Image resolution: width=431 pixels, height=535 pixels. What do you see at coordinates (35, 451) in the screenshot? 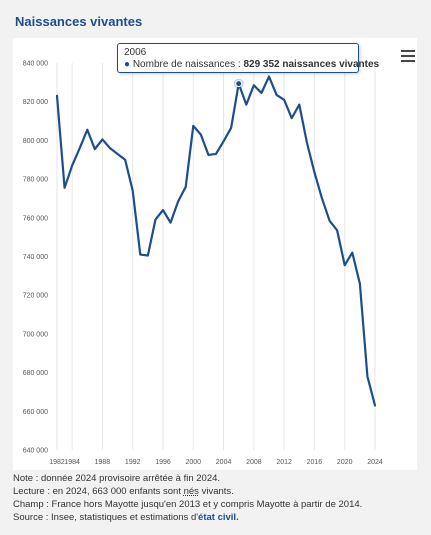
I see `y-tick-label: 640 000` at bounding box center [35, 451].